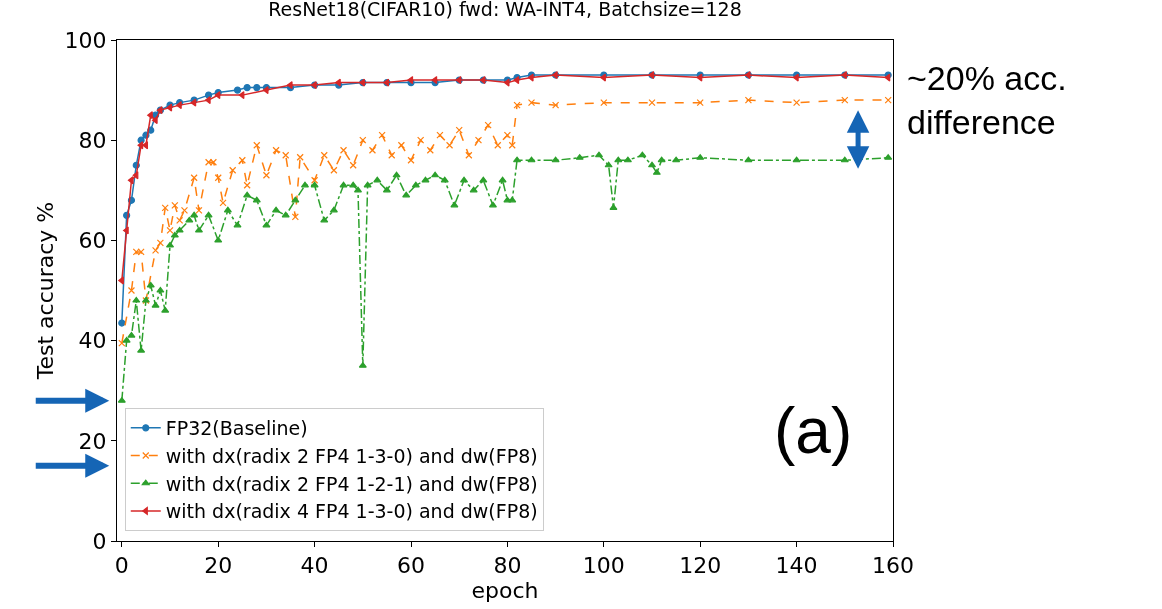 The height and width of the screenshot is (609, 1162). Describe the element at coordinates (893, 566) in the screenshot. I see `x-tick-label: 160` at that location.